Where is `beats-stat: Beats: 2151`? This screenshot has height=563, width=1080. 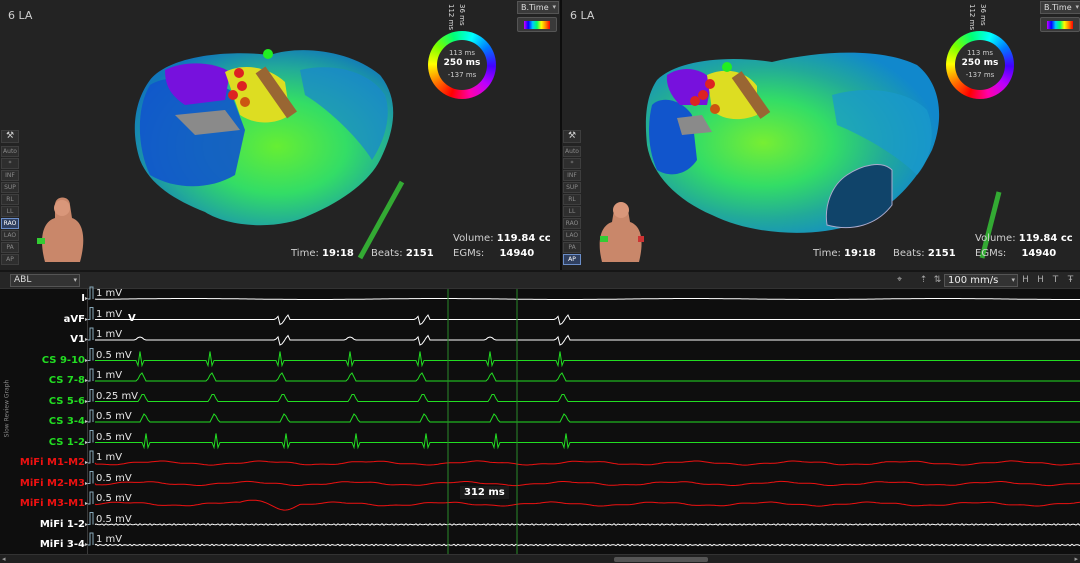 beats-stat: Beats: 2151 is located at coordinates (924, 253).